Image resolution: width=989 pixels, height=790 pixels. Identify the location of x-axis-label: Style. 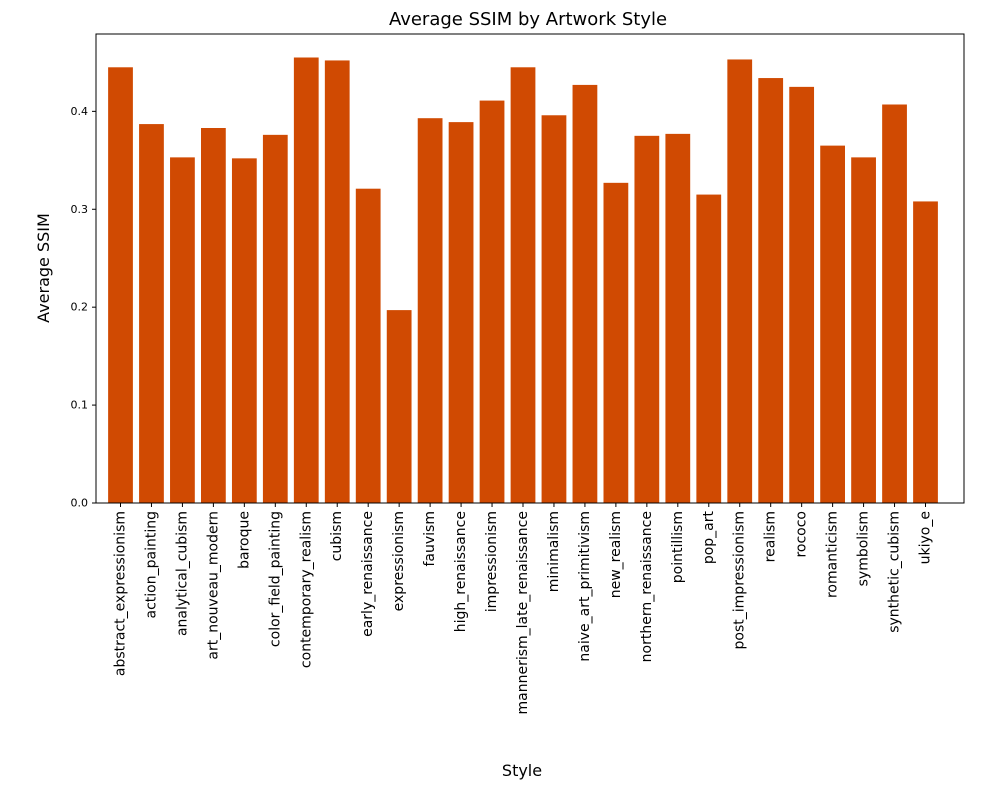
(522, 770).